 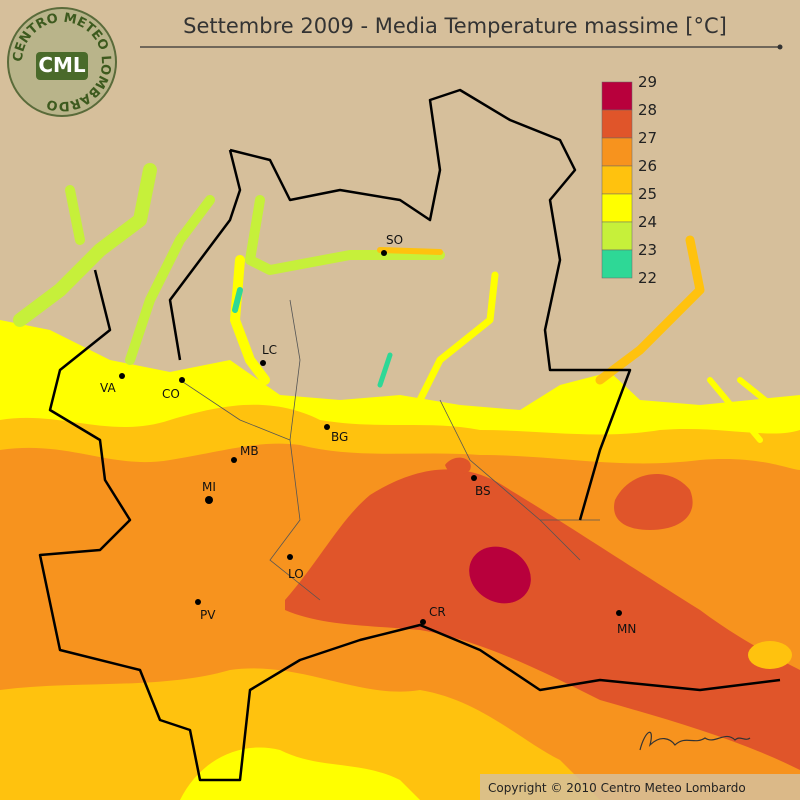 I want to click on logo: CENTRO METEO LOMBARDO CML, so click(x=62, y=62).